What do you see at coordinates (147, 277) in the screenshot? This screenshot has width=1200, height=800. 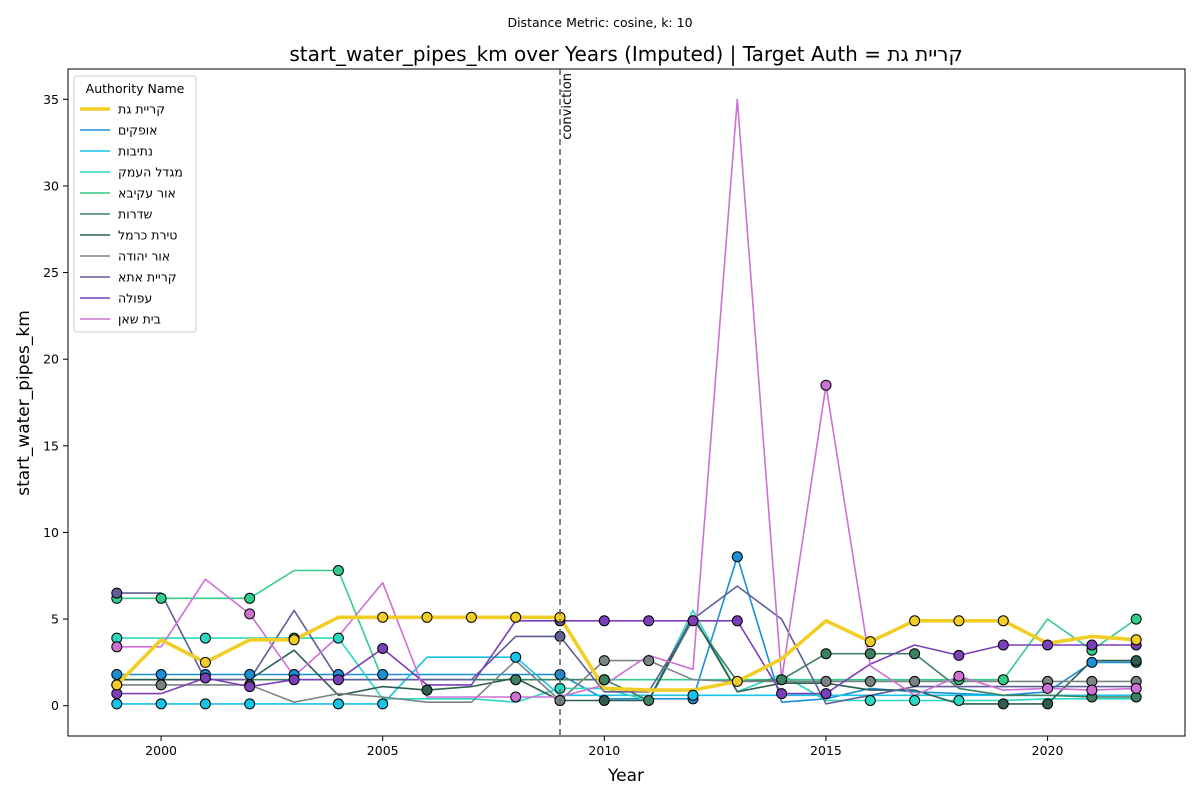 I see `legend-label: קריית אתא` at bounding box center [147, 277].